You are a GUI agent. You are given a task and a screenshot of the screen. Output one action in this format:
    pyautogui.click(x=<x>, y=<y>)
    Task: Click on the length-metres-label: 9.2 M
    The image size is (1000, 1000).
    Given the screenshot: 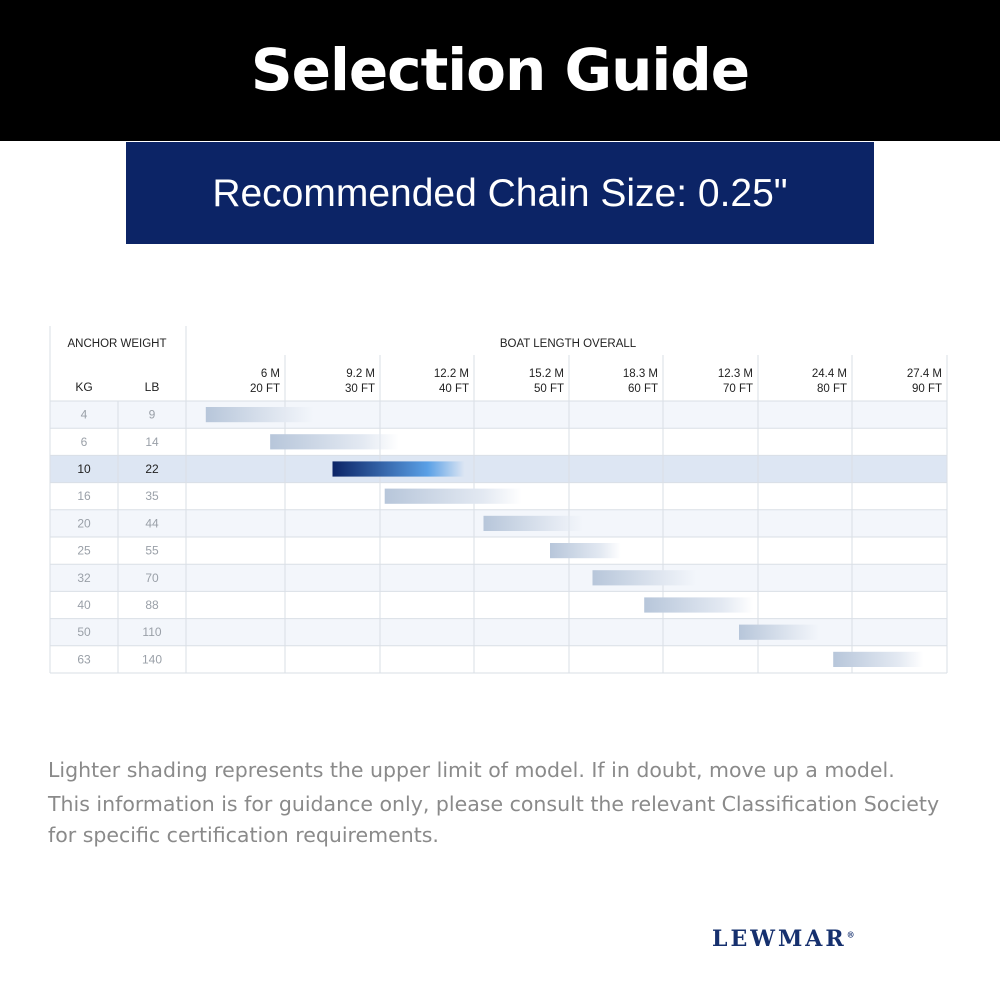 What is the action you would take?
    pyautogui.click(x=360, y=374)
    